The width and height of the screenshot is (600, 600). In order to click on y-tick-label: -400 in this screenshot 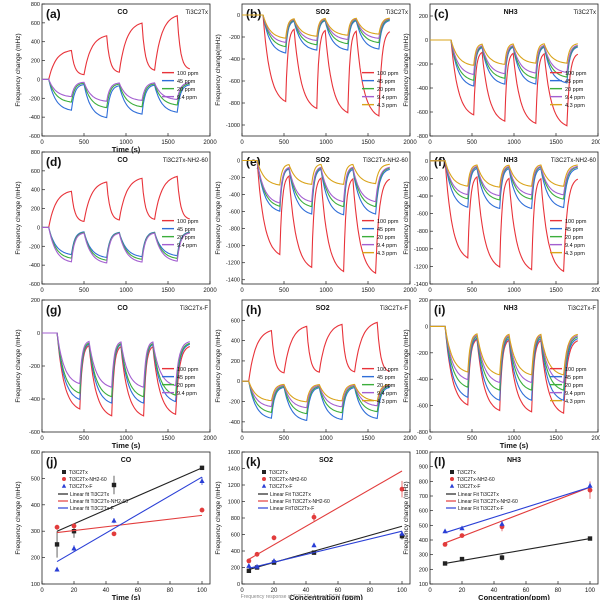, I will do `click(422, 89)`.